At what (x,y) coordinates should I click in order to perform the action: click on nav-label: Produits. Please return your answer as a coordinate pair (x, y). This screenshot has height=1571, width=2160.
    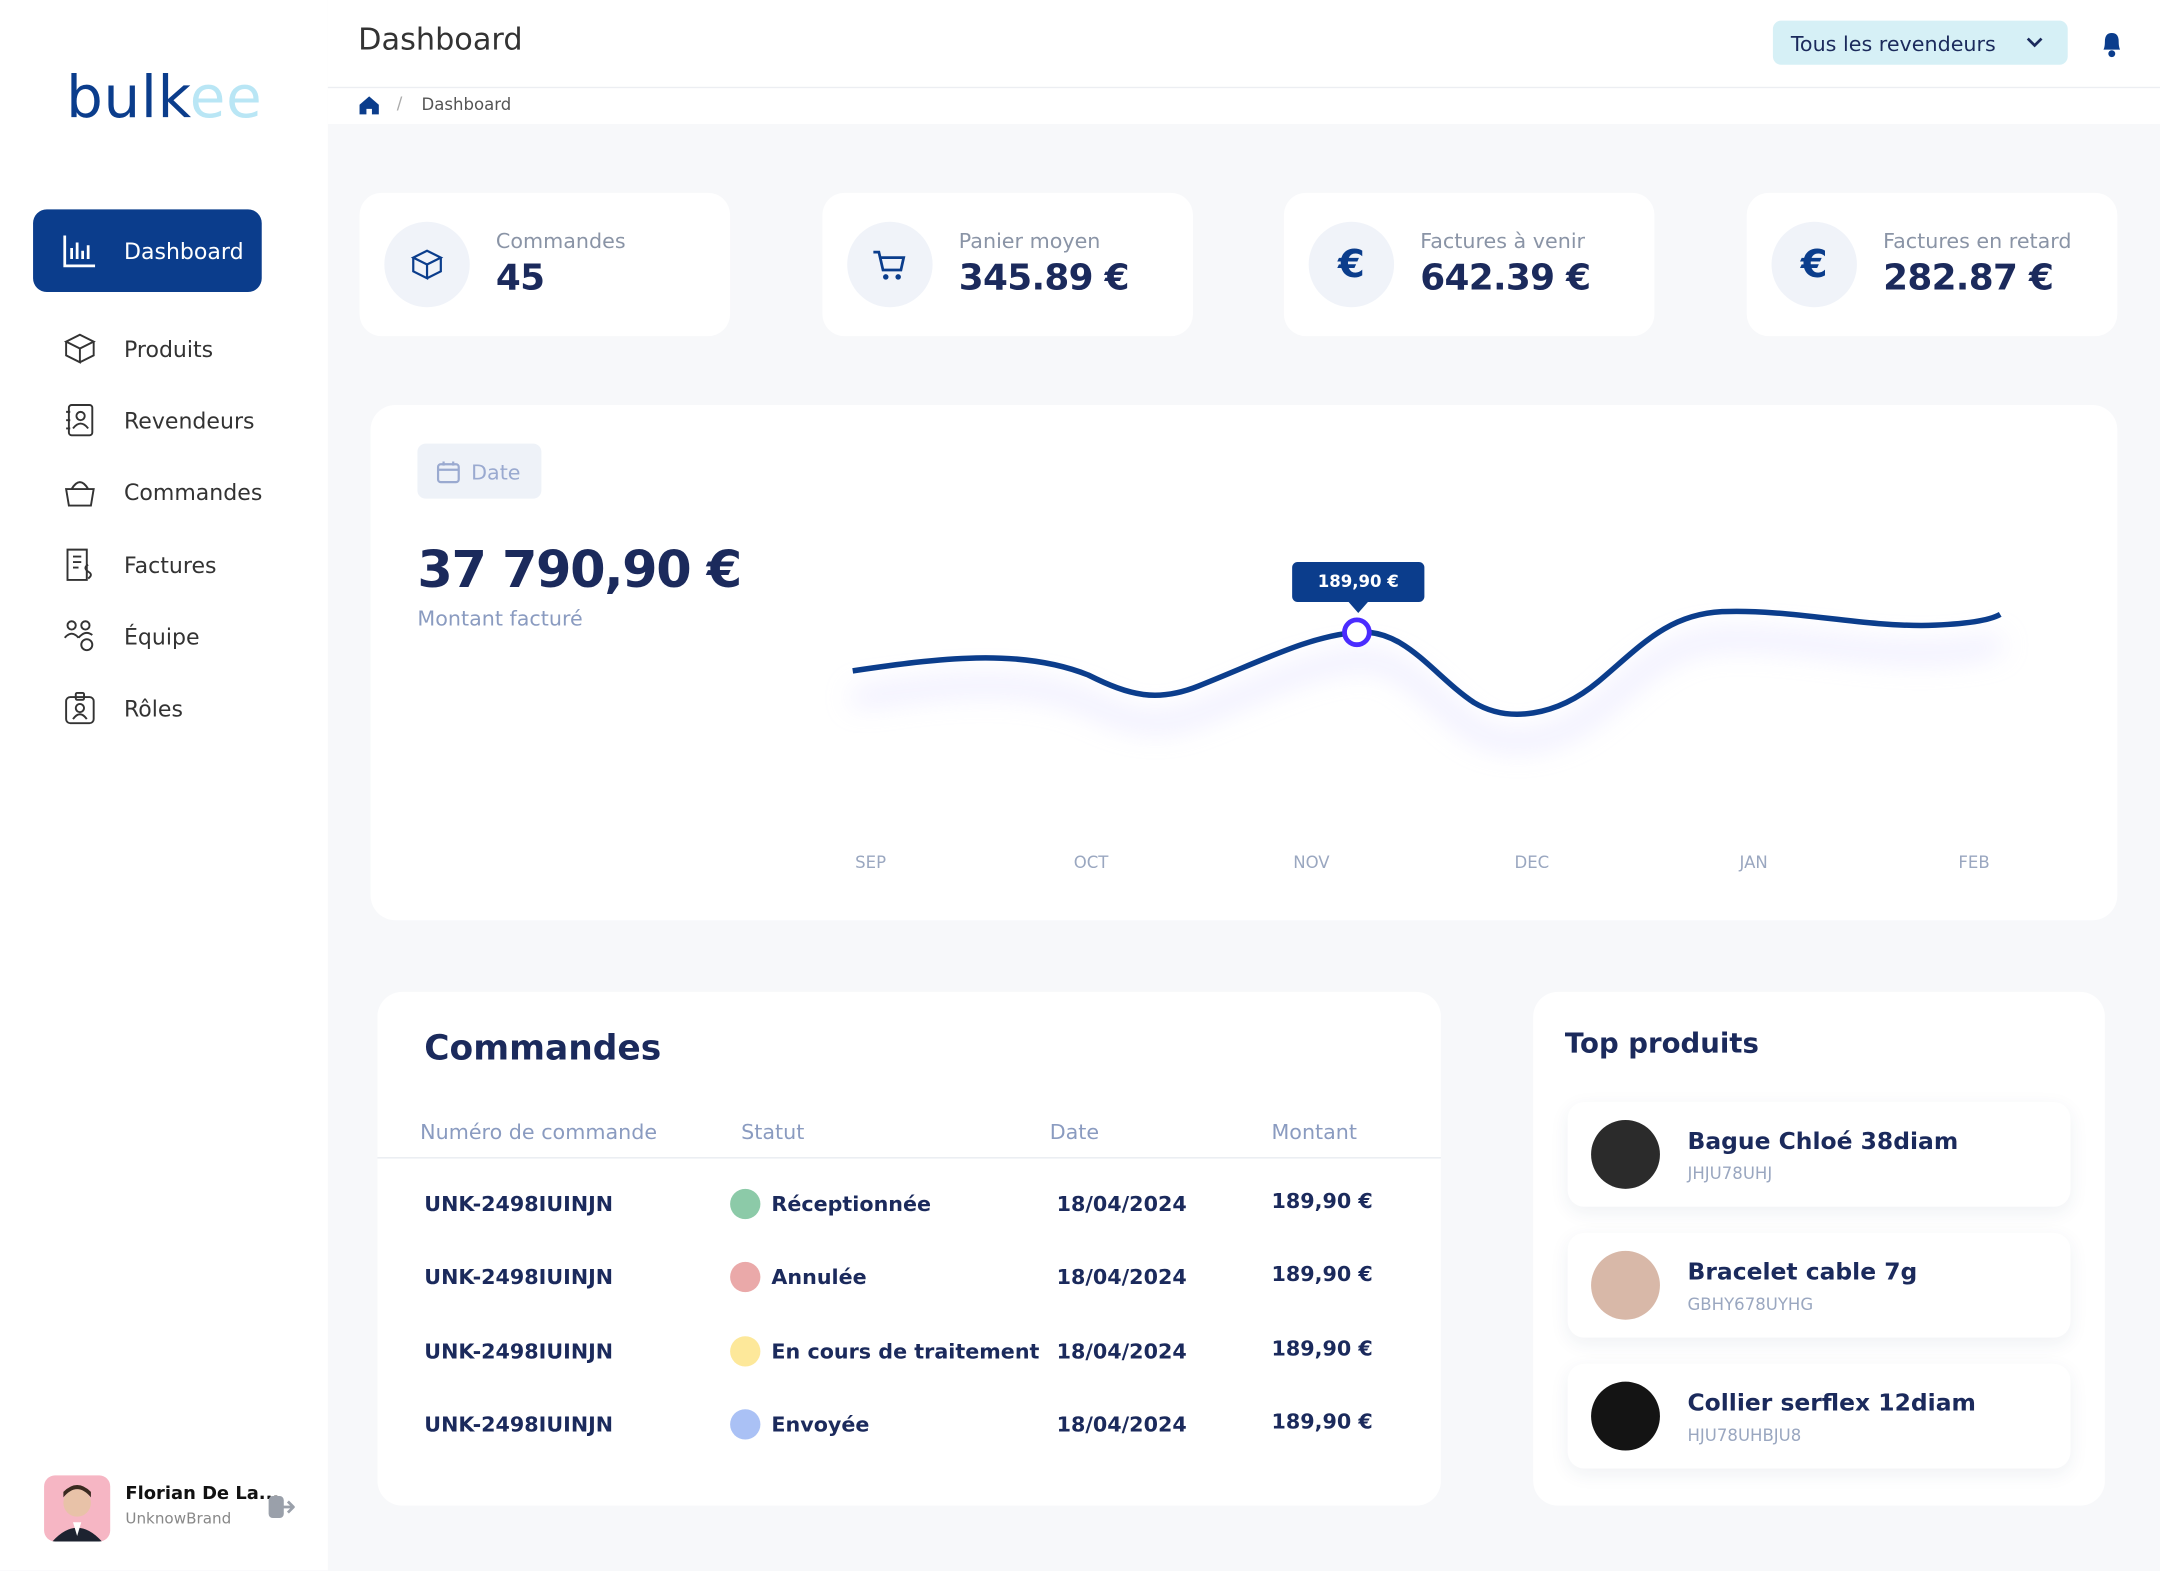
    Looking at the image, I should click on (168, 349).